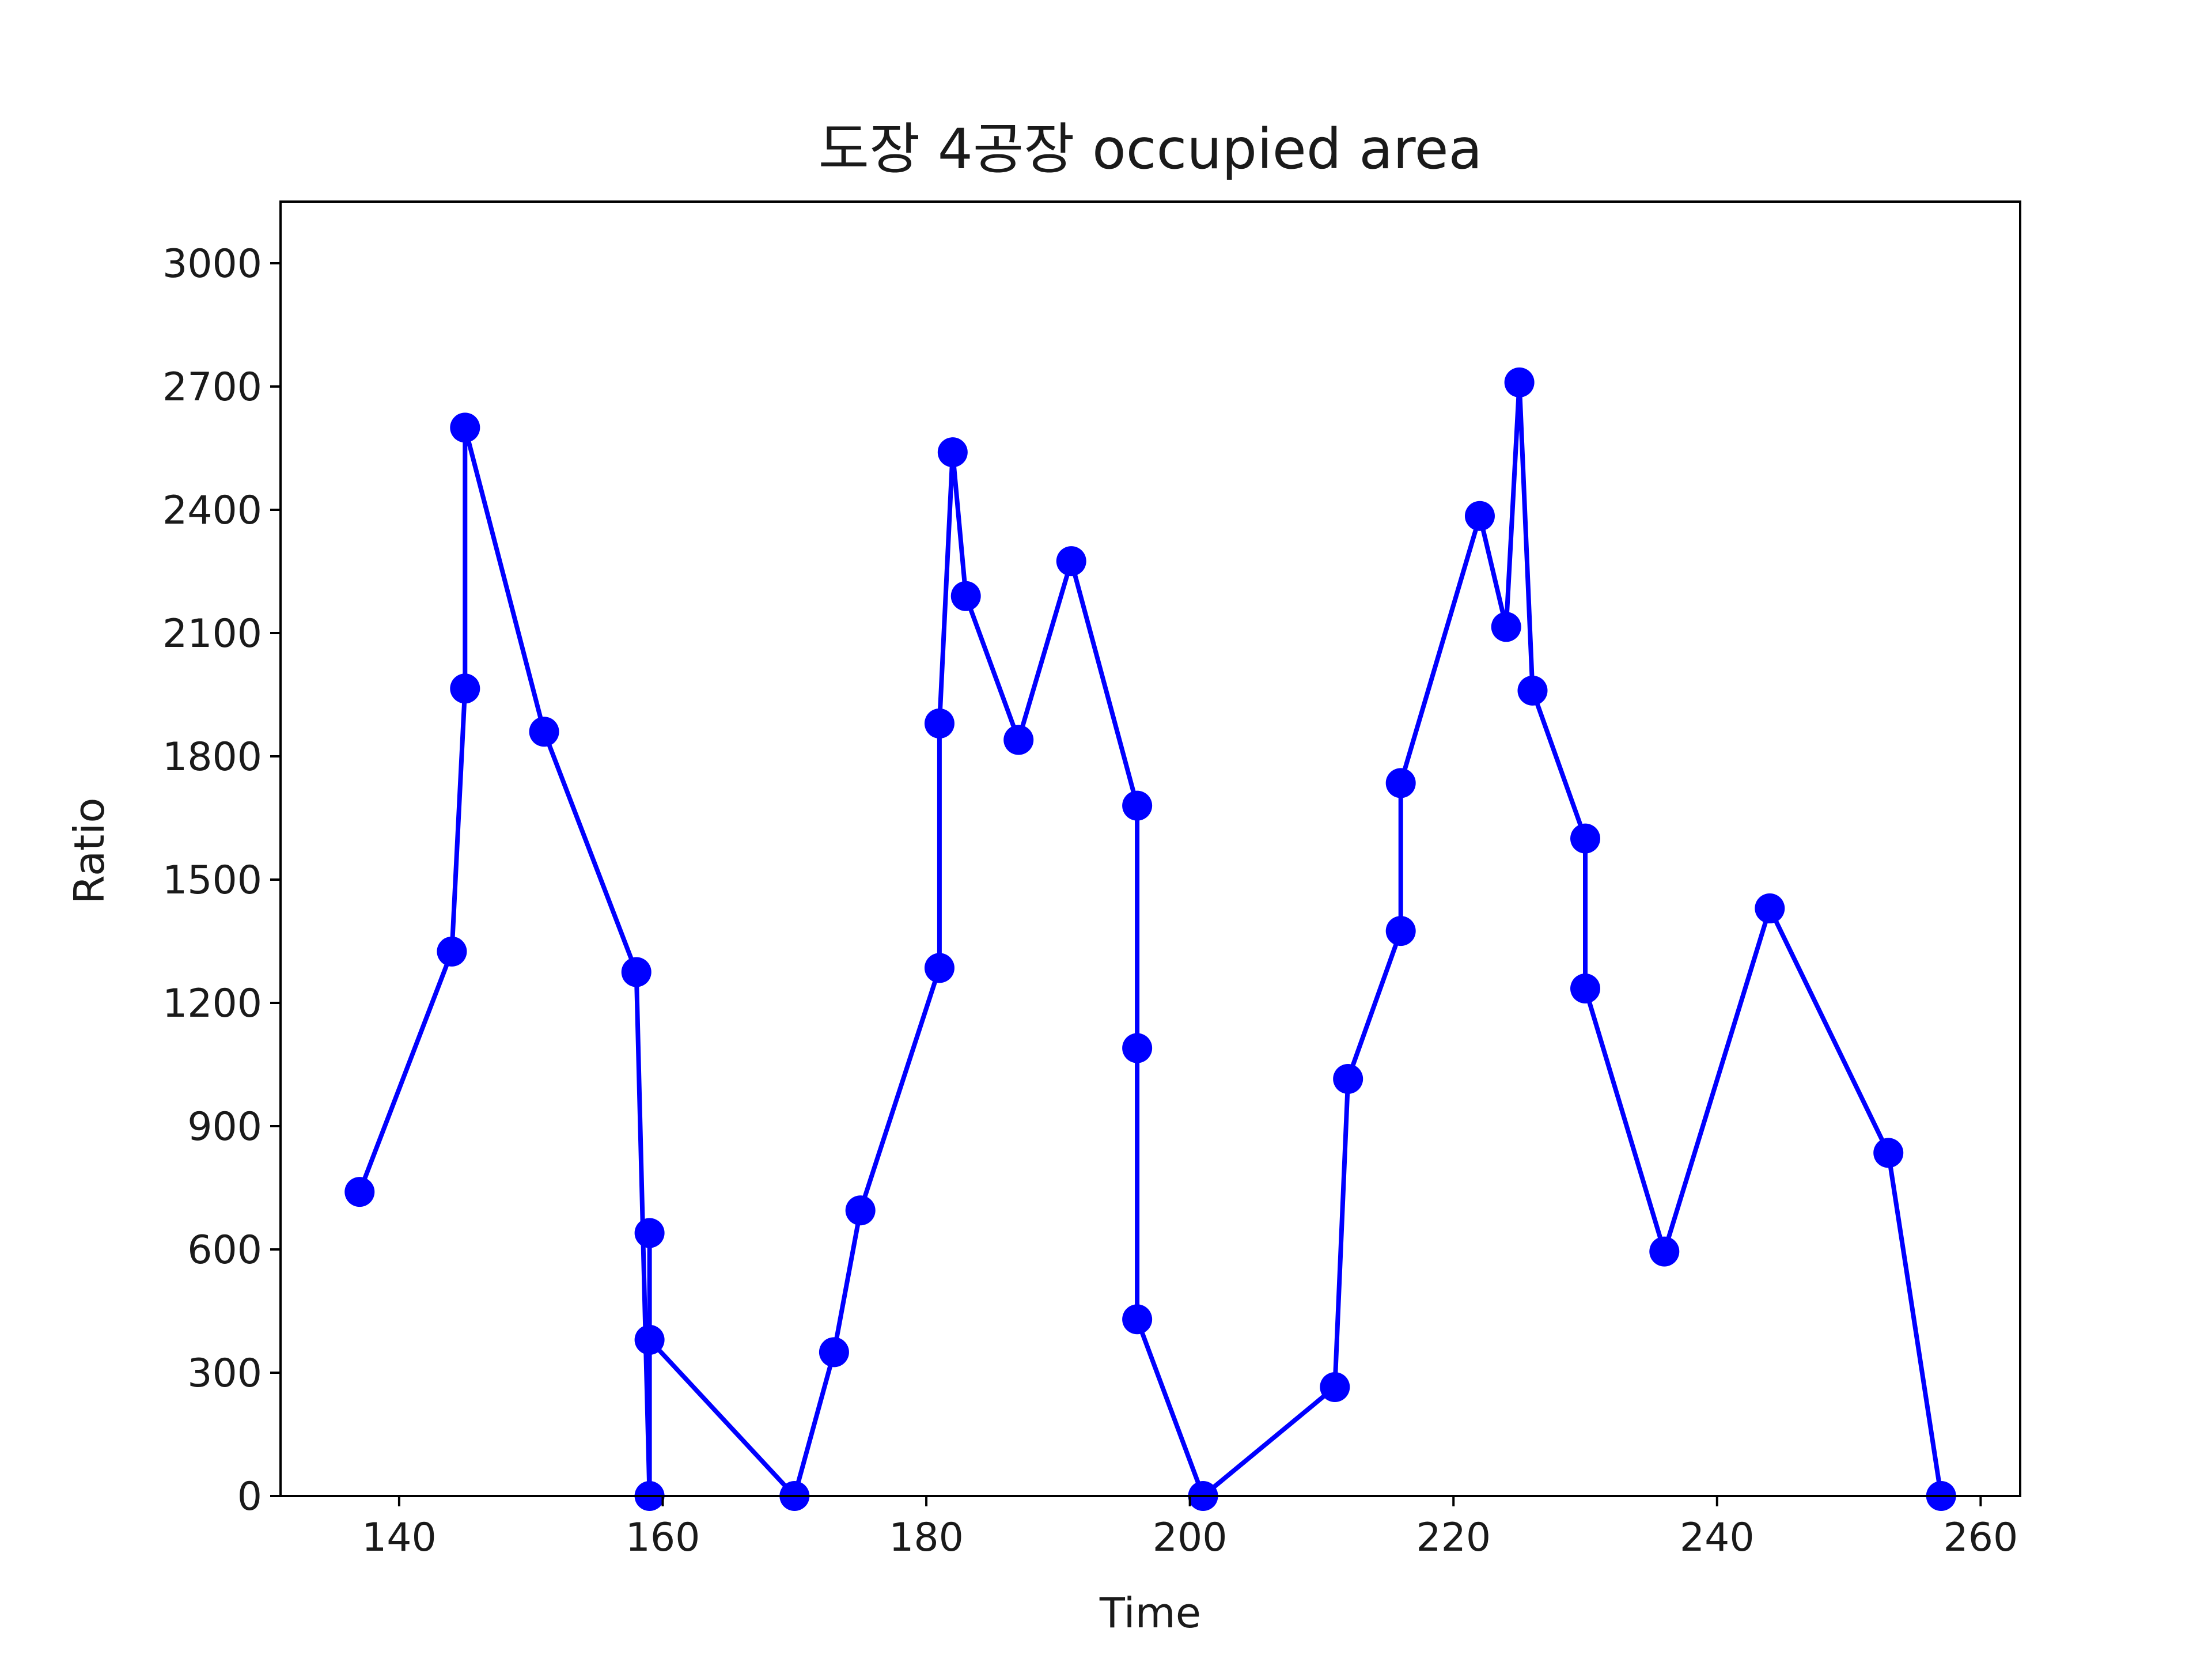 The image size is (2212, 1659). Describe the element at coordinates (212, 387) in the screenshot. I see `y-tick-label: 2700` at that location.